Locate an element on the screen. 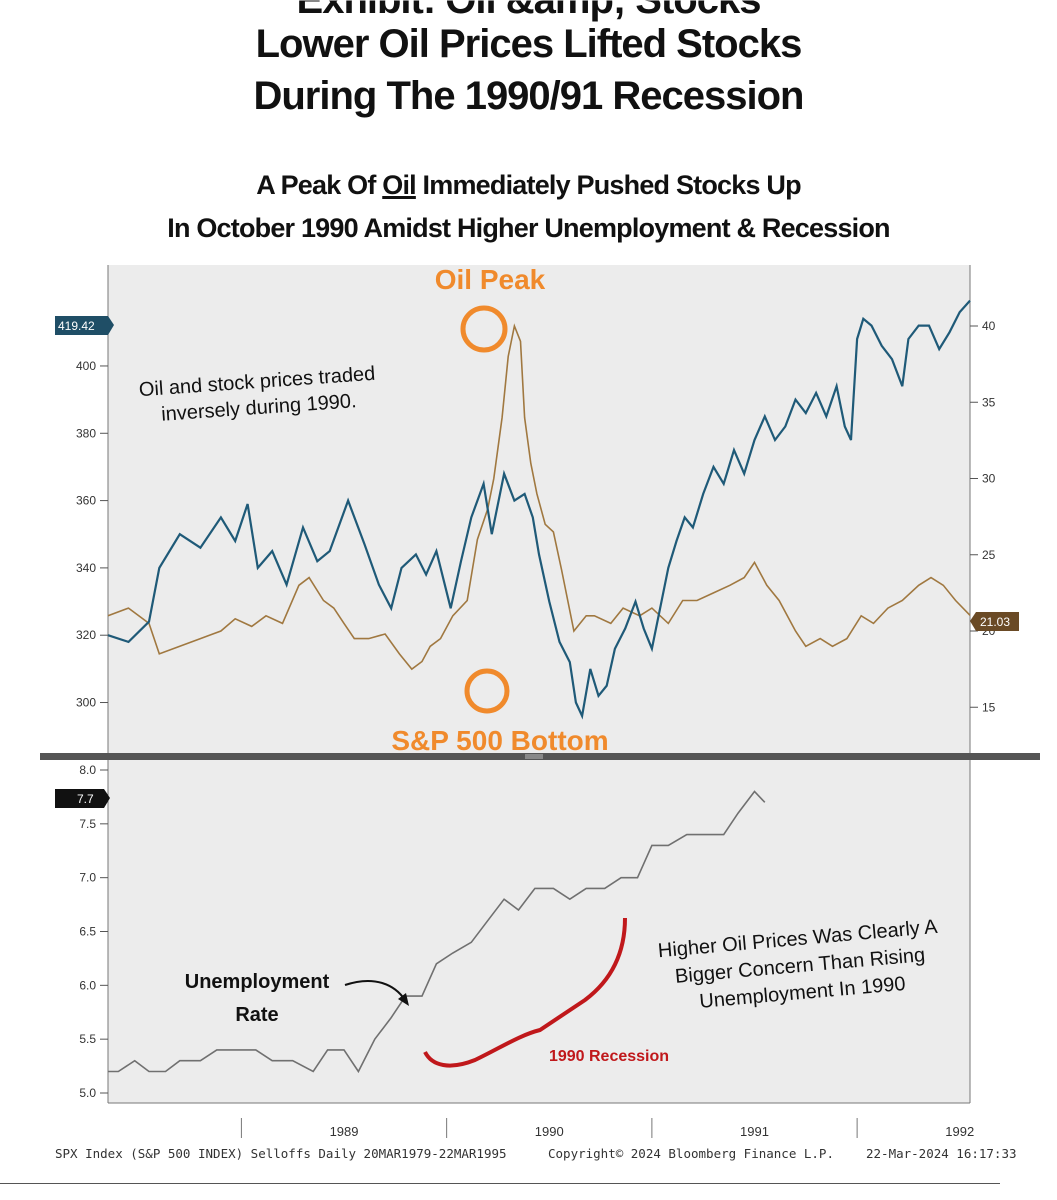  left-tick-label: 340 is located at coordinates (86, 568).